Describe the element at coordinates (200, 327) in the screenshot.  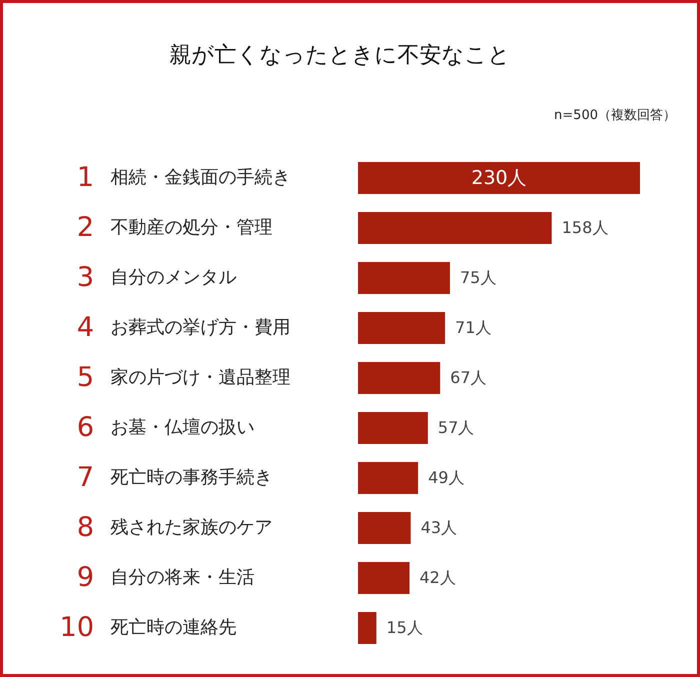
I see `y-tick-label: お葬式の挙げ方・費用` at that location.